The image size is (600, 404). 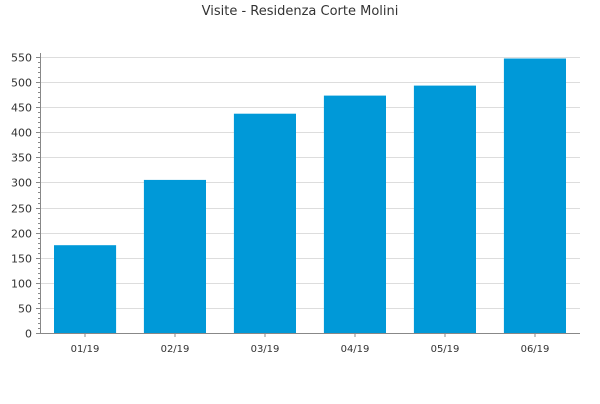 I want to click on y-tick-label: 500, so click(x=21, y=83).